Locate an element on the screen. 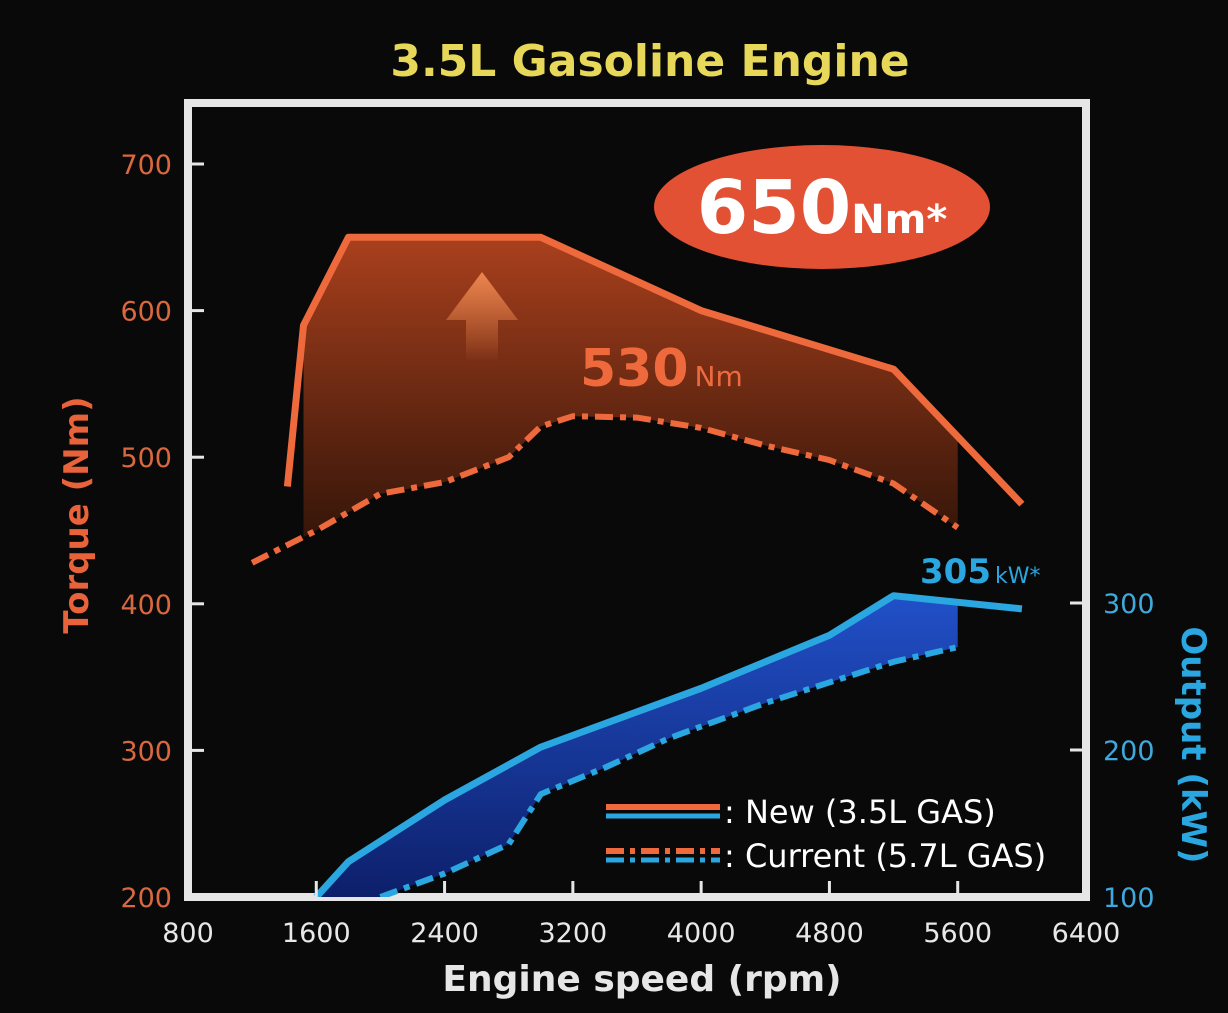  legend-new-label: : New (3.5L GAS) is located at coordinates (860, 812).